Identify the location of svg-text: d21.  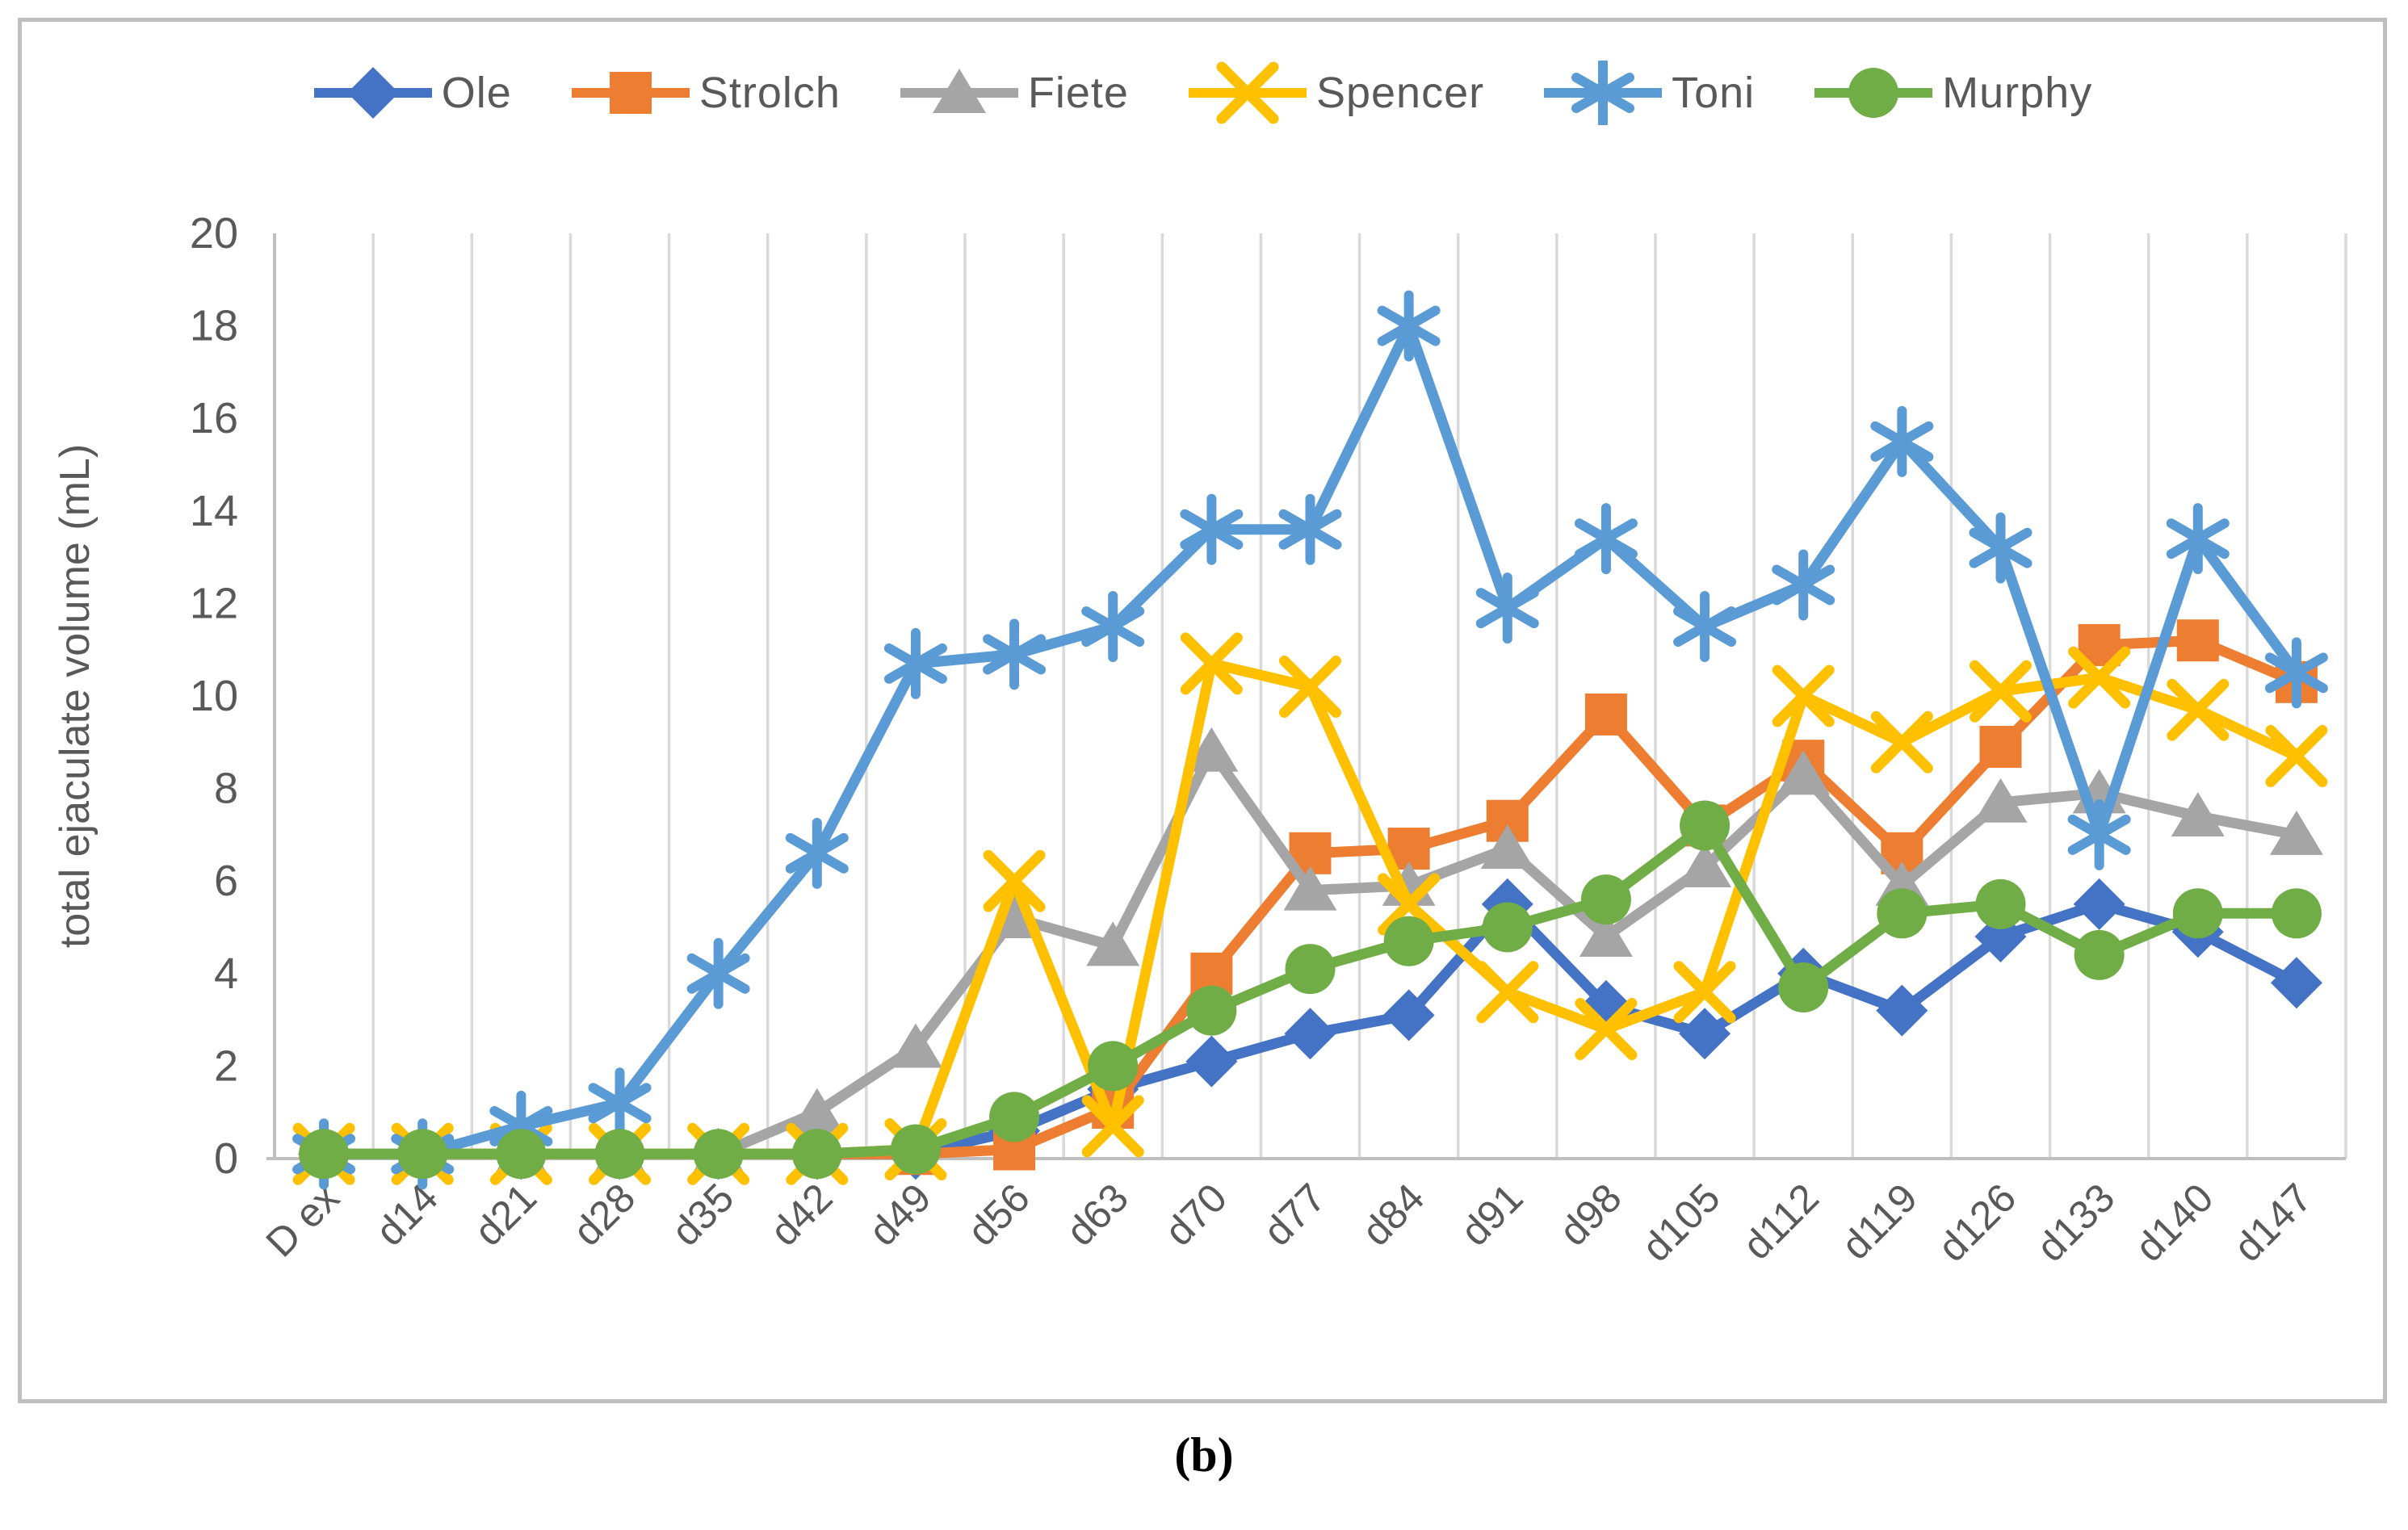
(506, 1215).